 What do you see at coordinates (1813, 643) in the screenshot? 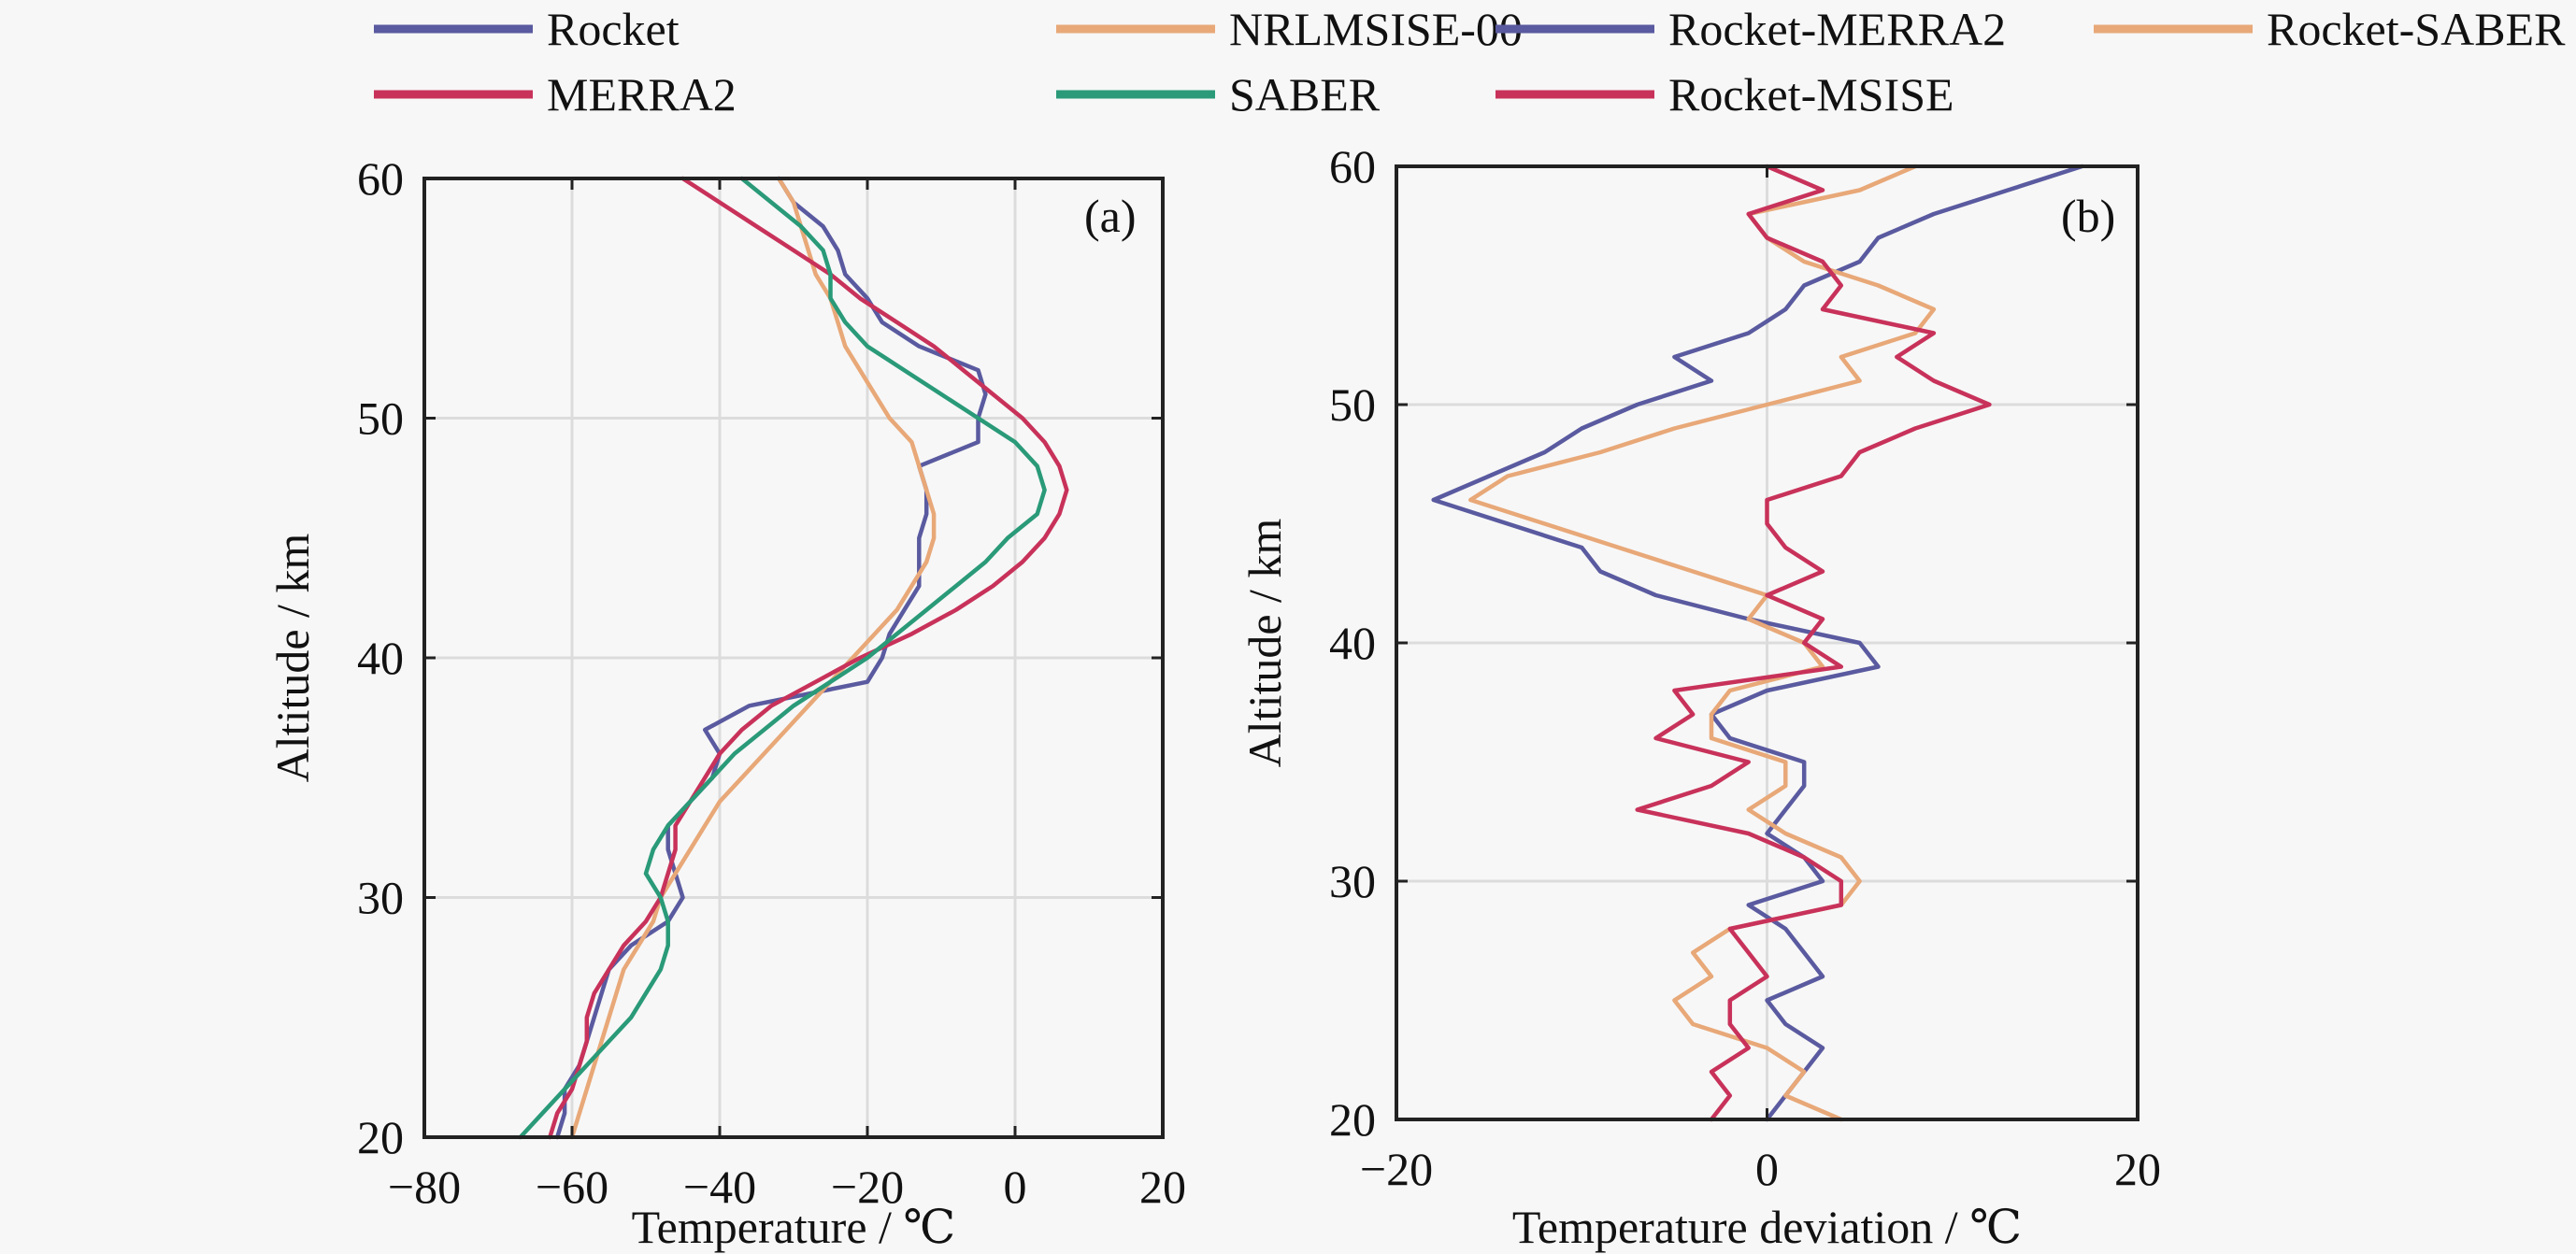
I see `series-rocket-msise` at bounding box center [1813, 643].